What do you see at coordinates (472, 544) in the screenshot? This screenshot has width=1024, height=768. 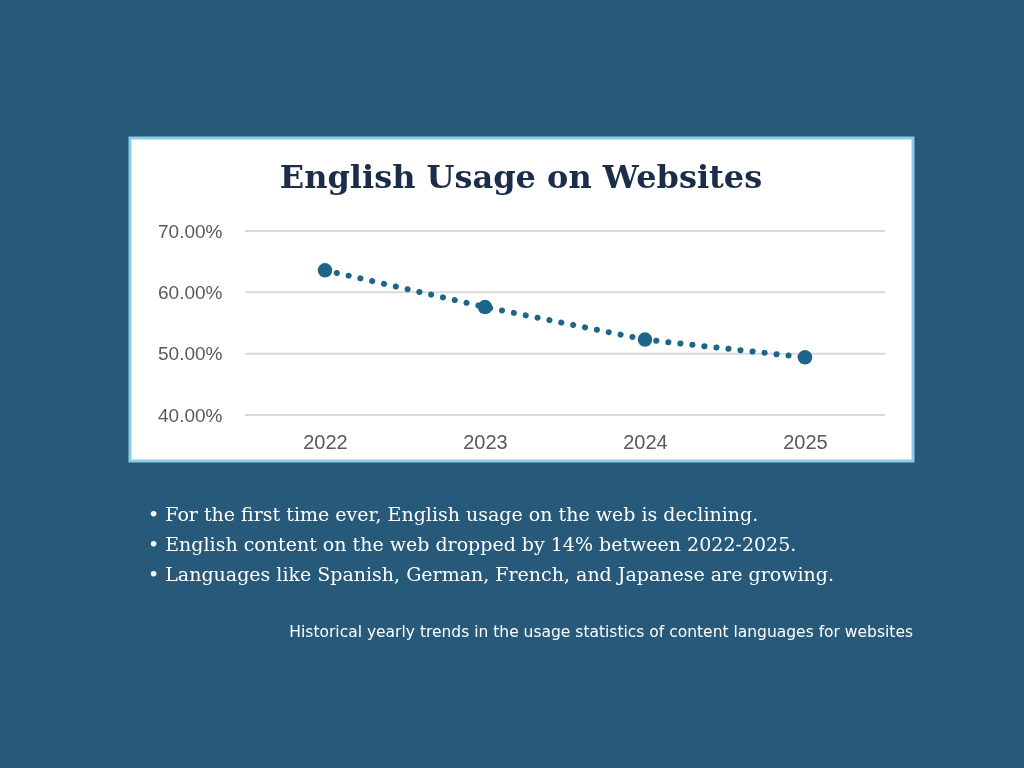 I see `text: • English content on the web dropped by 14% between 2022-2025.` at bounding box center [472, 544].